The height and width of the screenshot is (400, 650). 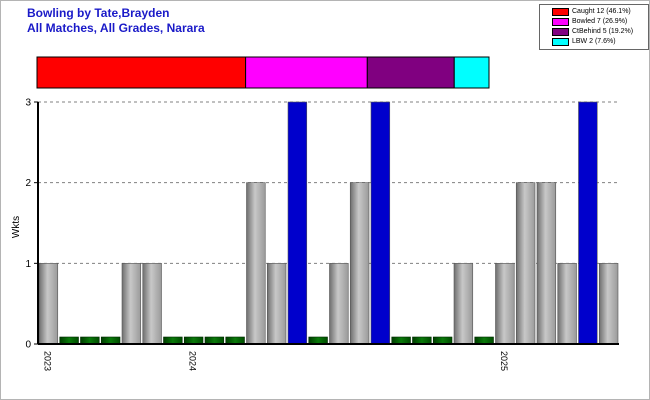 What do you see at coordinates (116, 28) in the screenshot?
I see `chart-subtitle: All Matches, All Grades, Narara` at bounding box center [116, 28].